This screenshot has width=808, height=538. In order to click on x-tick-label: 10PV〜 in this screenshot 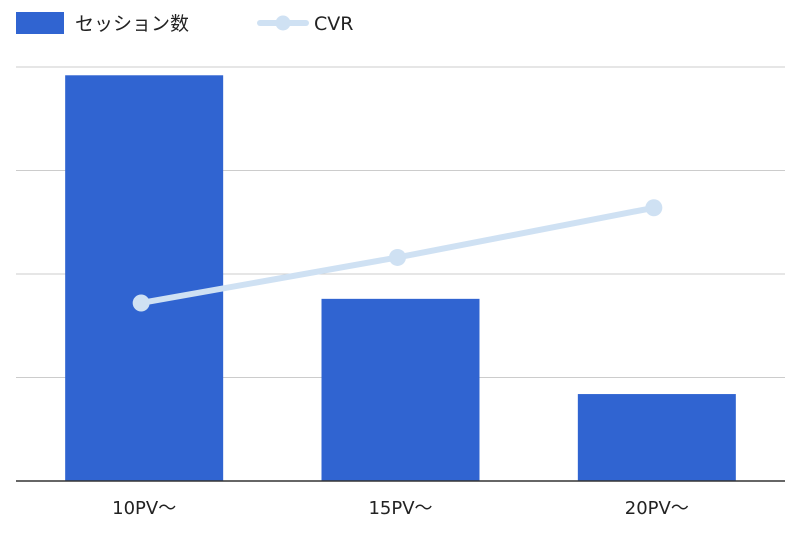, I will do `click(144, 508)`.